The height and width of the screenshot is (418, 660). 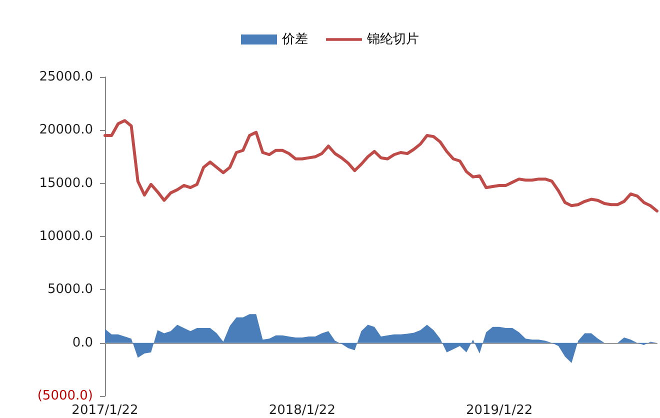 I want to click on y-tick-label: (5000.0), so click(x=65, y=396).